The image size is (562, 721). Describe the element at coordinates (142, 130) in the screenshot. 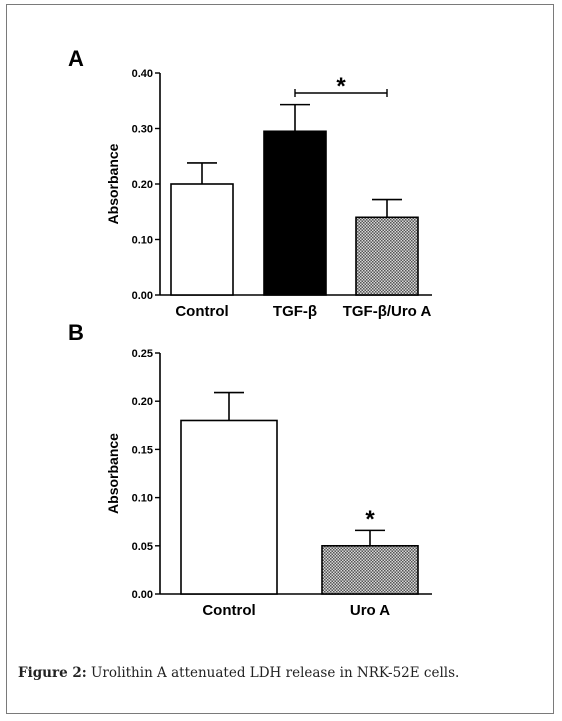

I see `y-tick-label: 0.30` at that location.